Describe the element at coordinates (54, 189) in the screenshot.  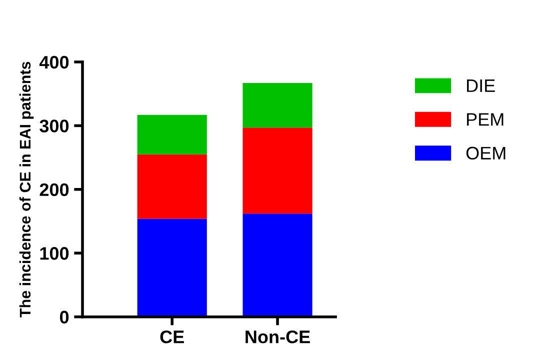
I see `y-tick-label: 200` at that location.